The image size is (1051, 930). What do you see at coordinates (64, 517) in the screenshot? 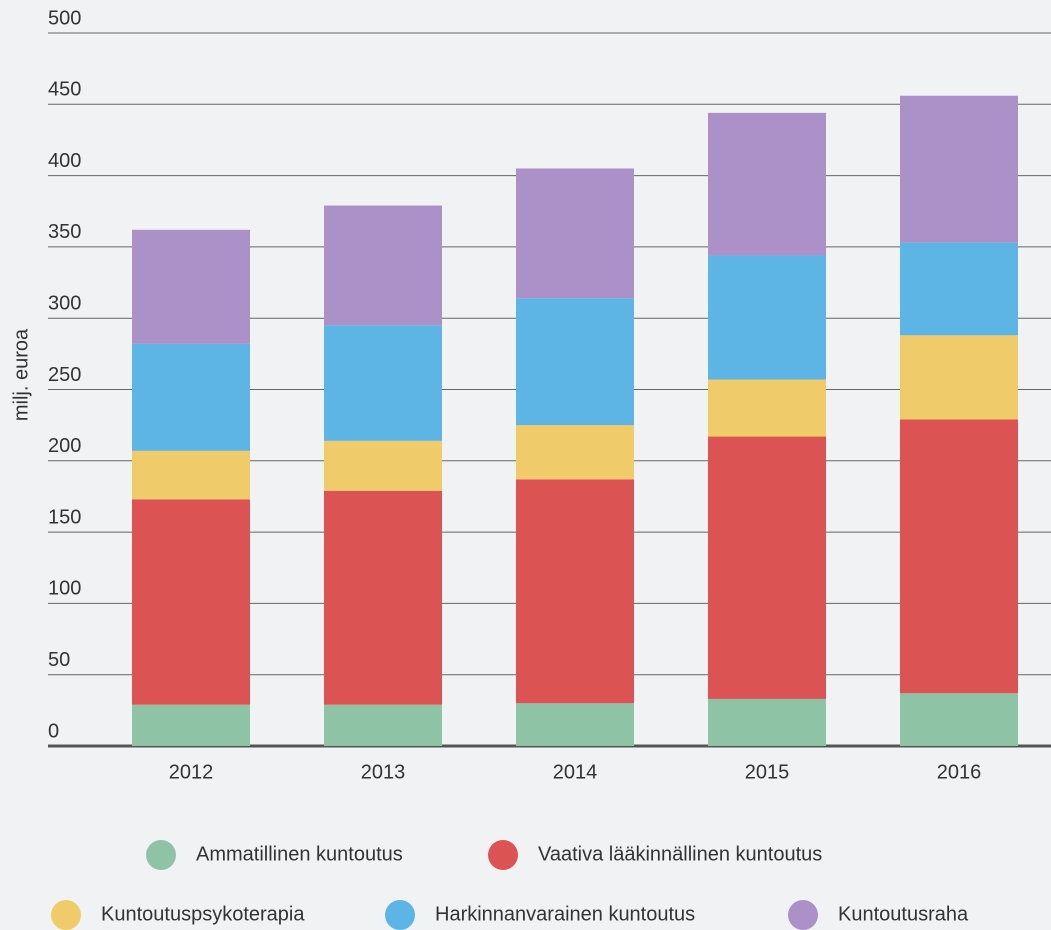
I see `y-tick-label: 150` at bounding box center [64, 517].